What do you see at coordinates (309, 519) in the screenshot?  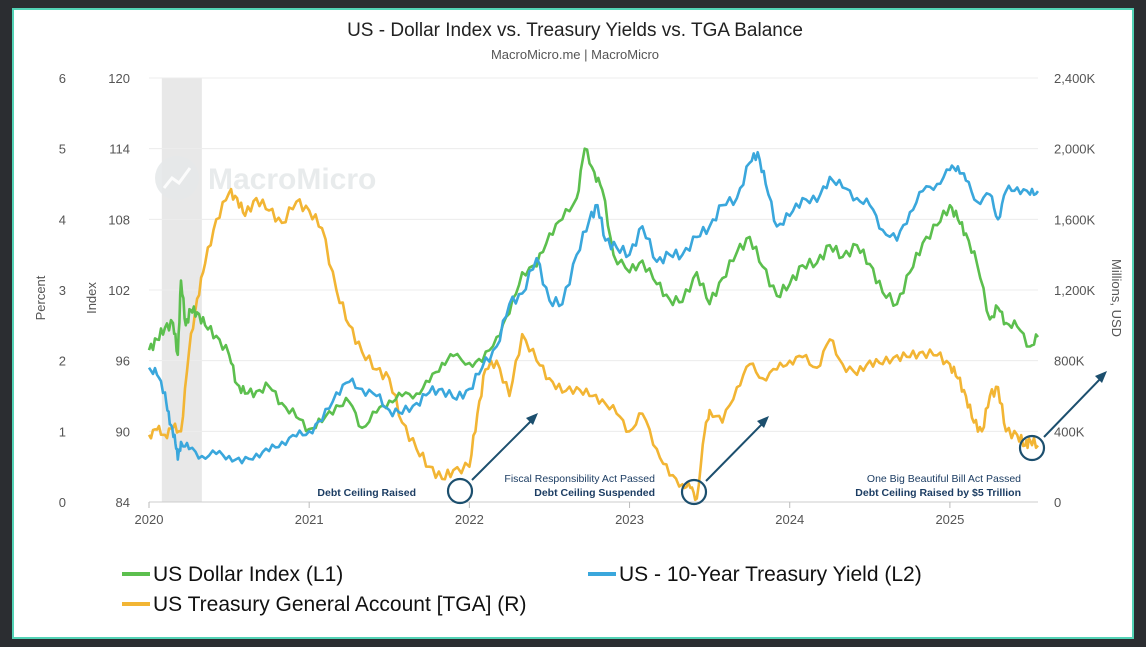 I see `x-tick-label: 2021` at bounding box center [309, 519].